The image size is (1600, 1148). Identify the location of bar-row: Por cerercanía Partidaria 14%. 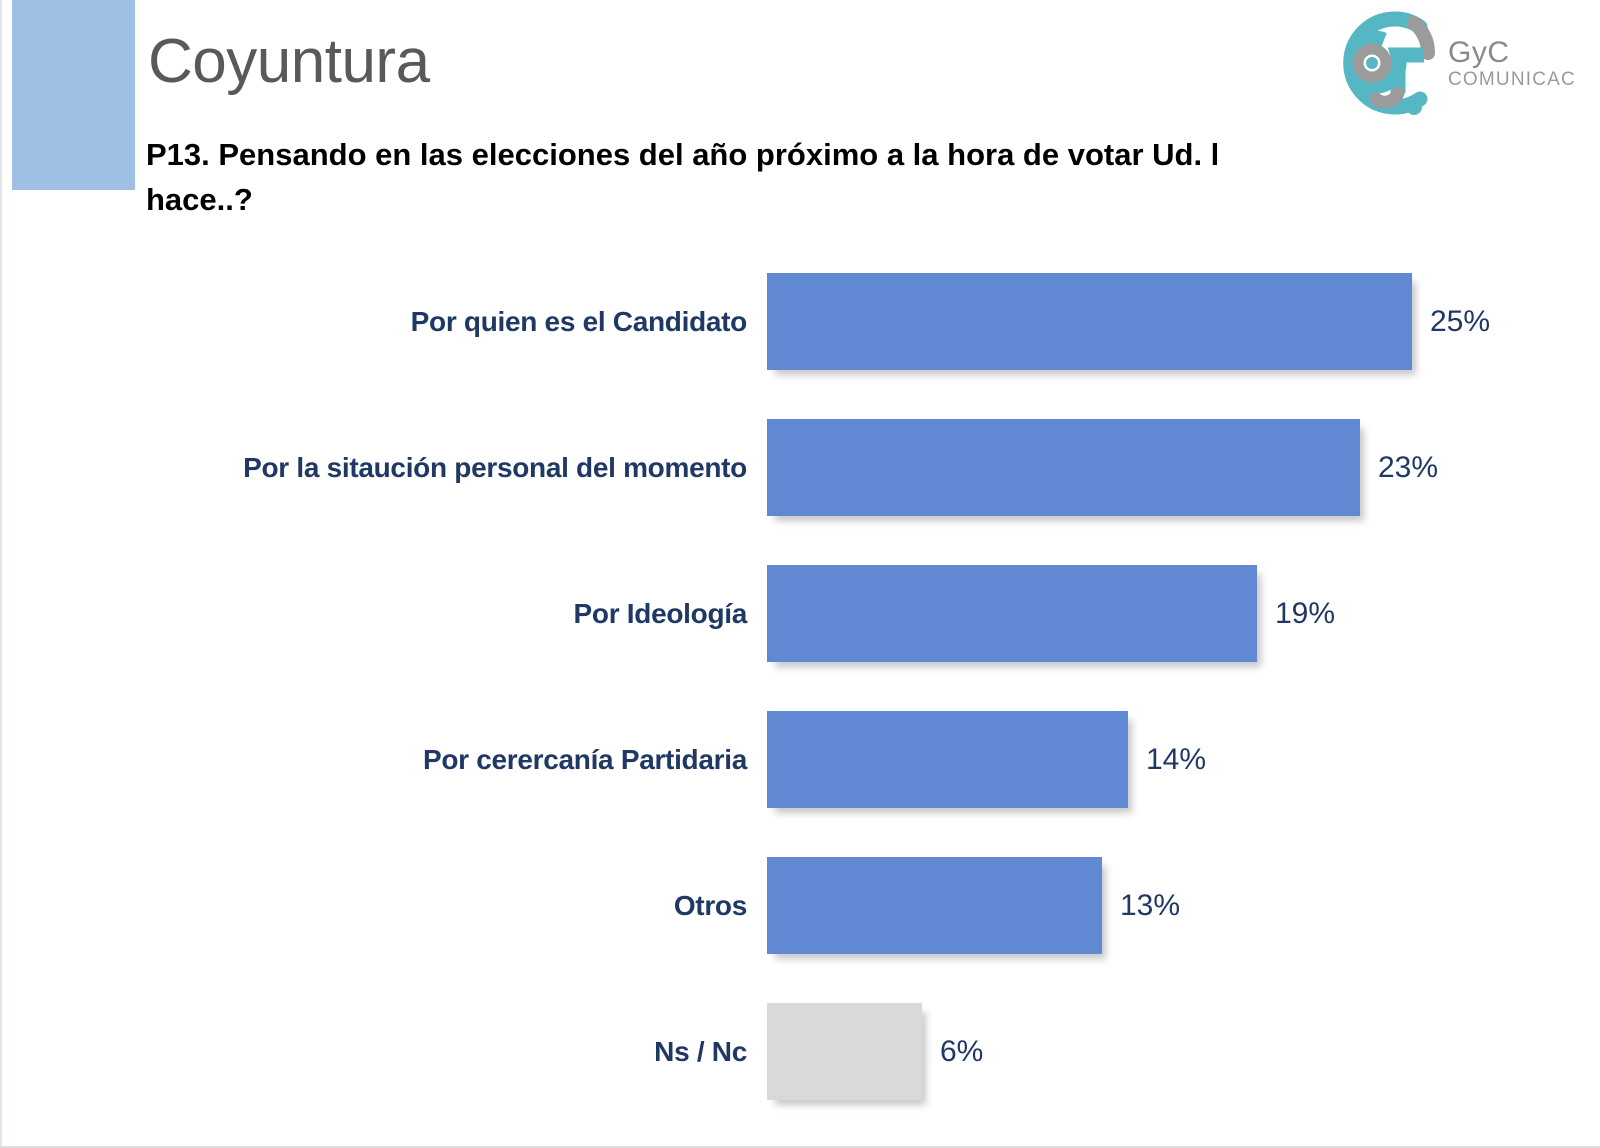
(801, 759).